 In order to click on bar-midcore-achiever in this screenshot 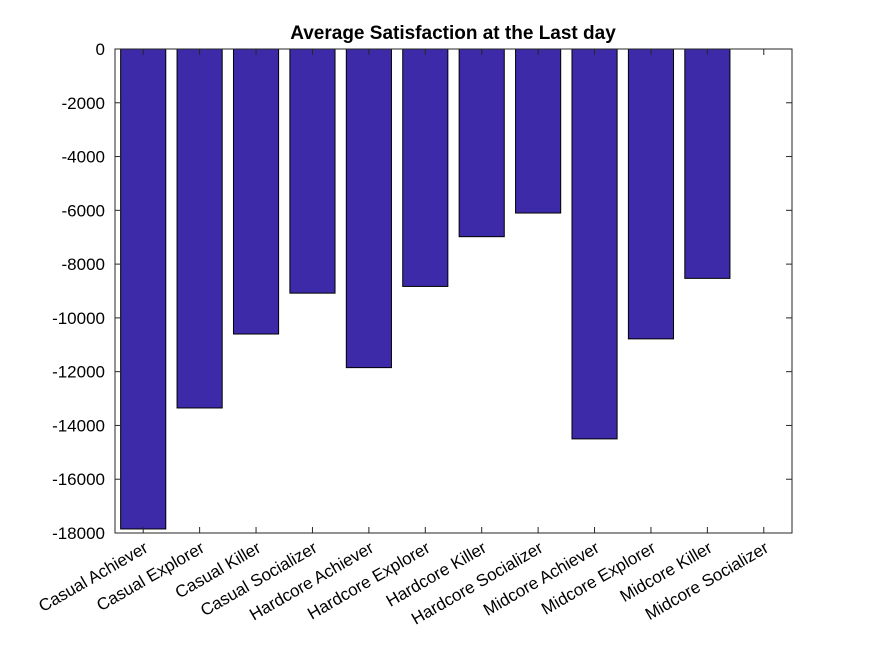, I will do `click(594, 244)`.